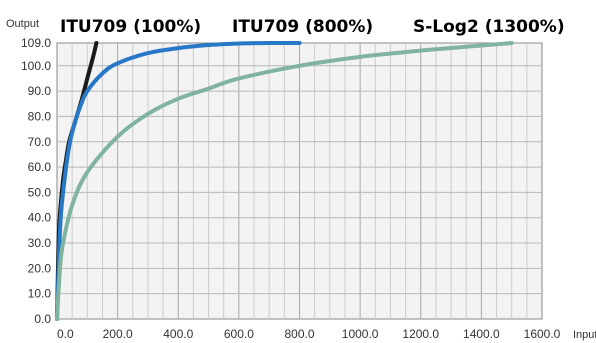 Image resolution: width=596 pixels, height=343 pixels. What do you see at coordinates (40, 294) in the screenshot?
I see `y-tick-label: 10.0` at bounding box center [40, 294].